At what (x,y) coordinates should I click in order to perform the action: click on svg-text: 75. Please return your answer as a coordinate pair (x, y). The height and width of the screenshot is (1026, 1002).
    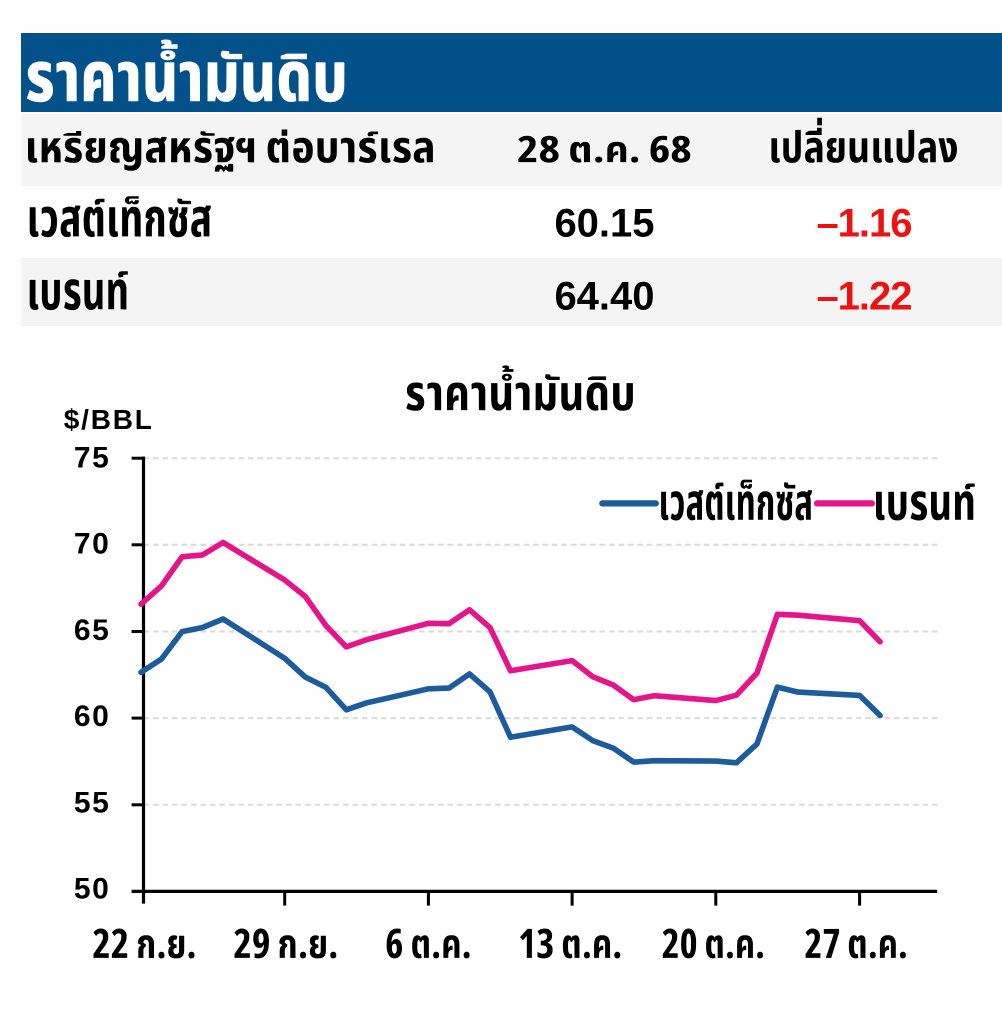
    Looking at the image, I should click on (92, 457).